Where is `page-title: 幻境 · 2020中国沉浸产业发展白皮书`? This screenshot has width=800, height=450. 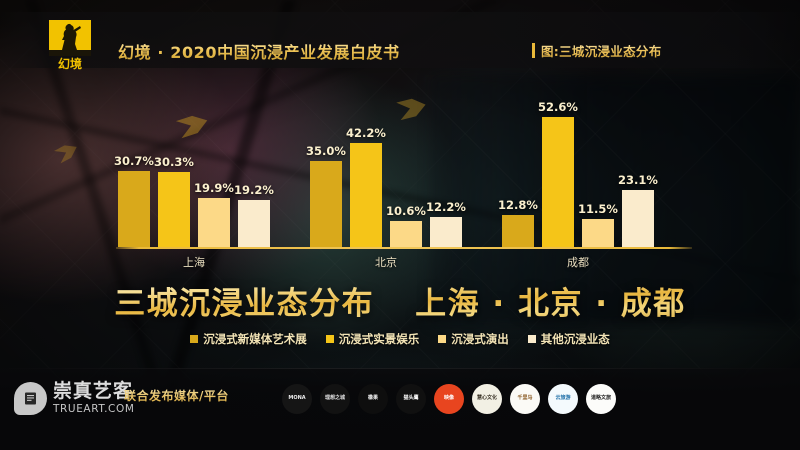 page-title: 幻境 · 2020中国沉浸产业发展白皮书 is located at coordinates (259, 51).